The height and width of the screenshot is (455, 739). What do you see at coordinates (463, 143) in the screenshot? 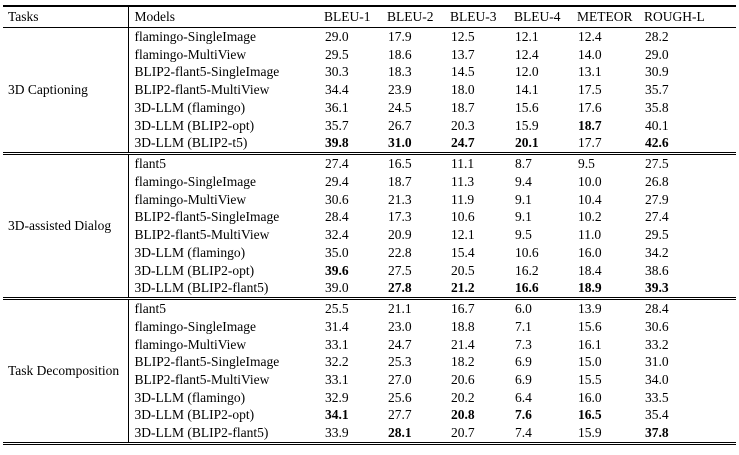
I see `metric-cell: 24.7` at bounding box center [463, 143].